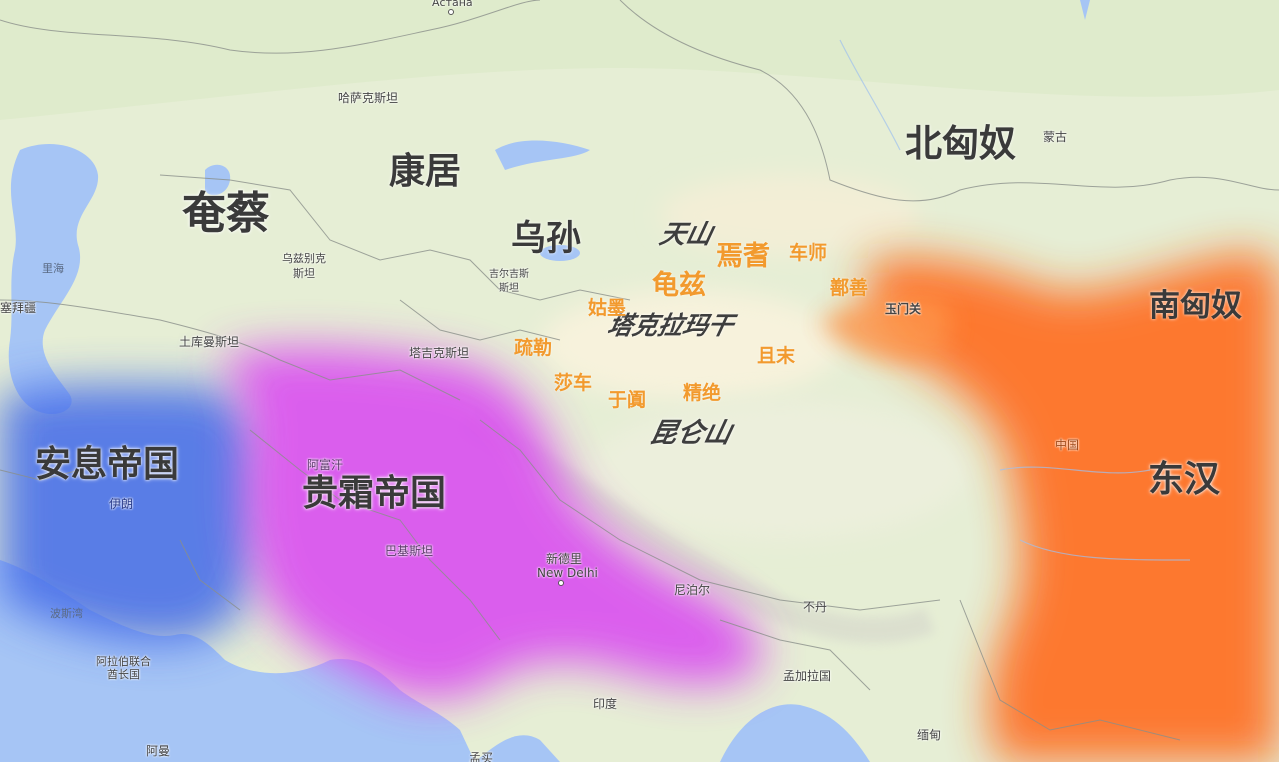  Describe the element at coordinates (237, 661) in the screenshot. I see `arabian-sea-shape` at that location.